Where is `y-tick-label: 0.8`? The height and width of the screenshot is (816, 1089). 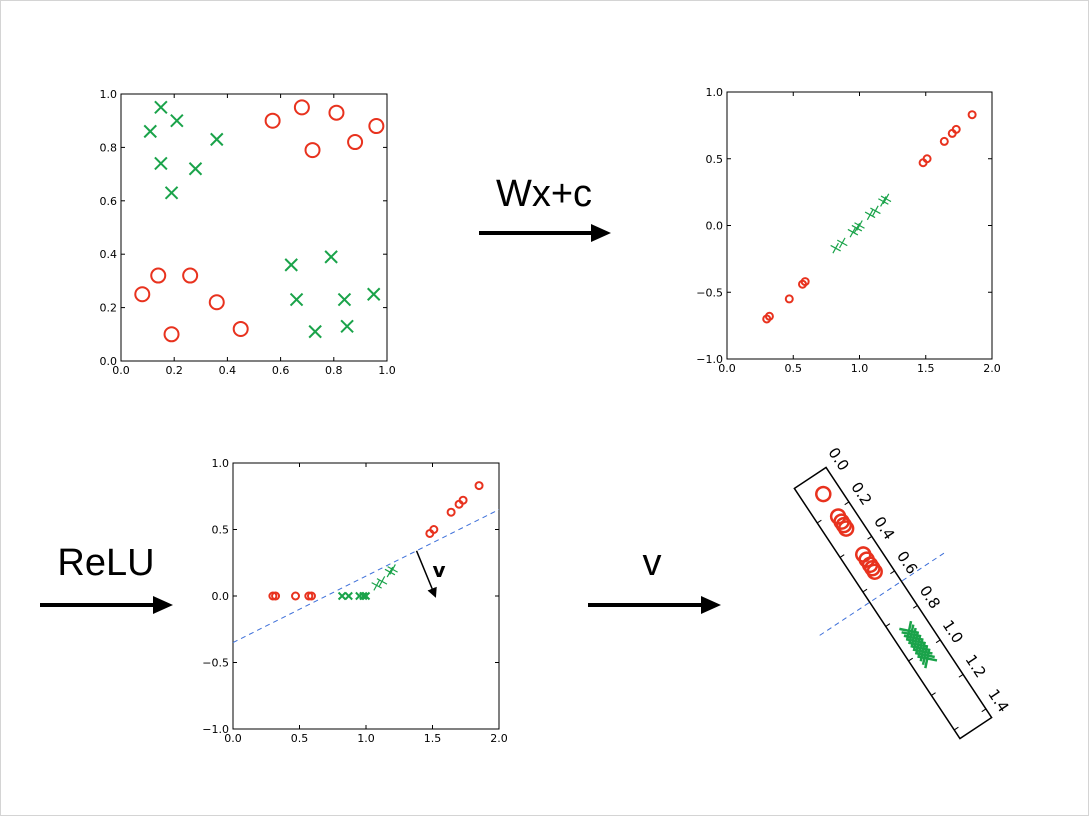
y-tick-label: 0.8 is located at coordinates (109, 147).